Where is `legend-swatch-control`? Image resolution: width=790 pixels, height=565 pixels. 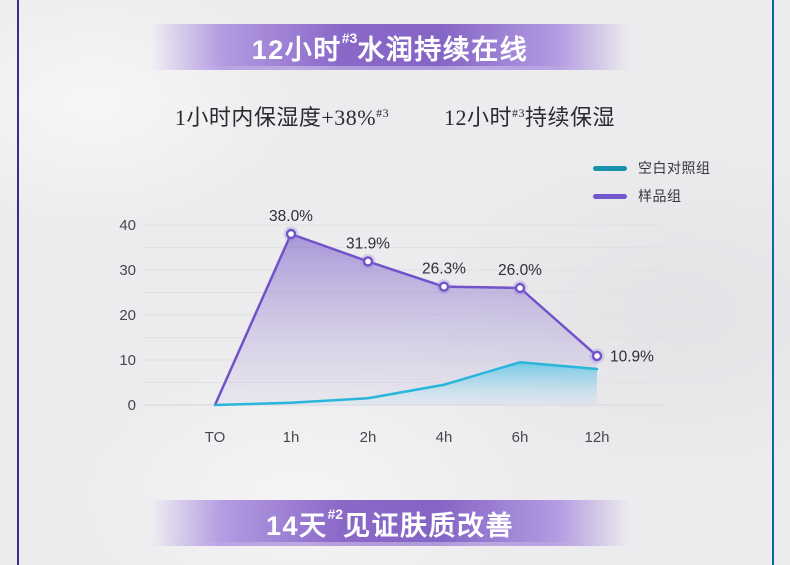
legend-swatch-control is located at coordinates (610, 168).